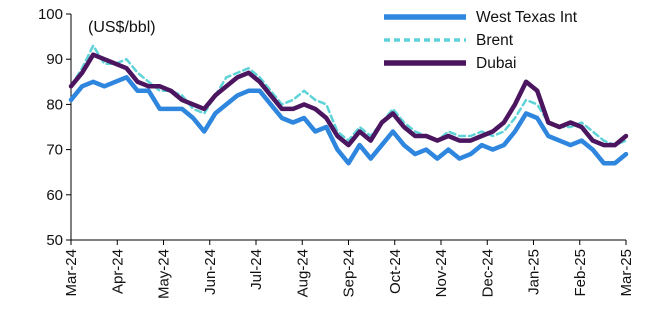 This screenshot has width=663, height=322. What do you see at coordinates (54, 240) in the screenshot?
I see `y-tick-label: 50` at bounding box center [54, 240].